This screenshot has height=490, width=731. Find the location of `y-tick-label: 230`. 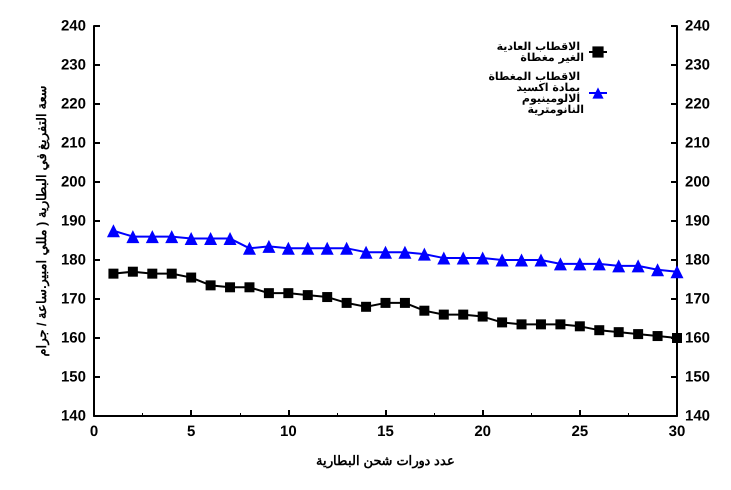

y-tick-label: 230 is located at coordinates (73, 65).